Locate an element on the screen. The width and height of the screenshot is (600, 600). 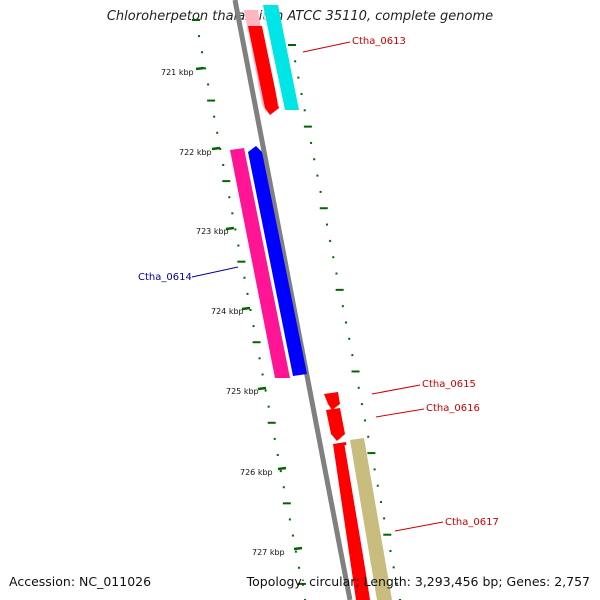
gene-ctha-0614-blue is located at coordinates (277, 261).